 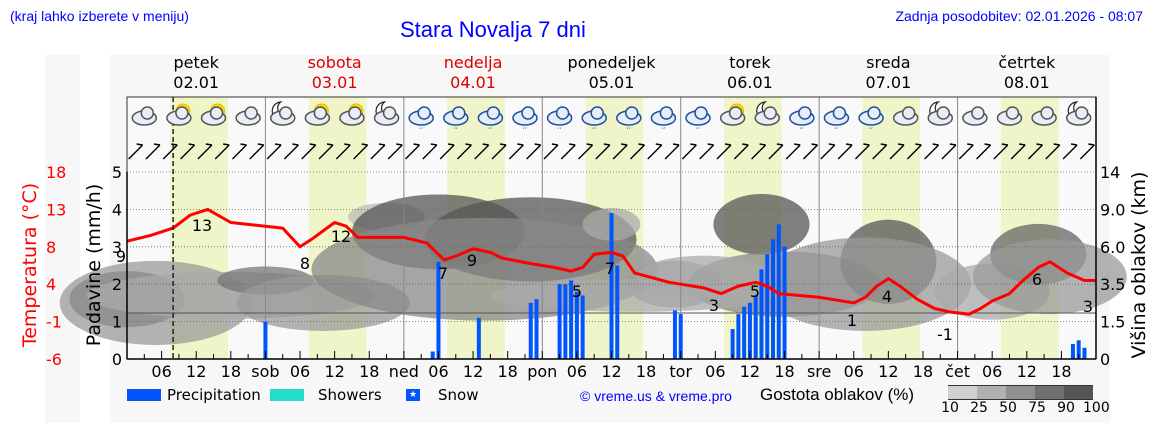 I want to click on day-label-08.01: četrtek 08.01, so click(x=1027, y=73).